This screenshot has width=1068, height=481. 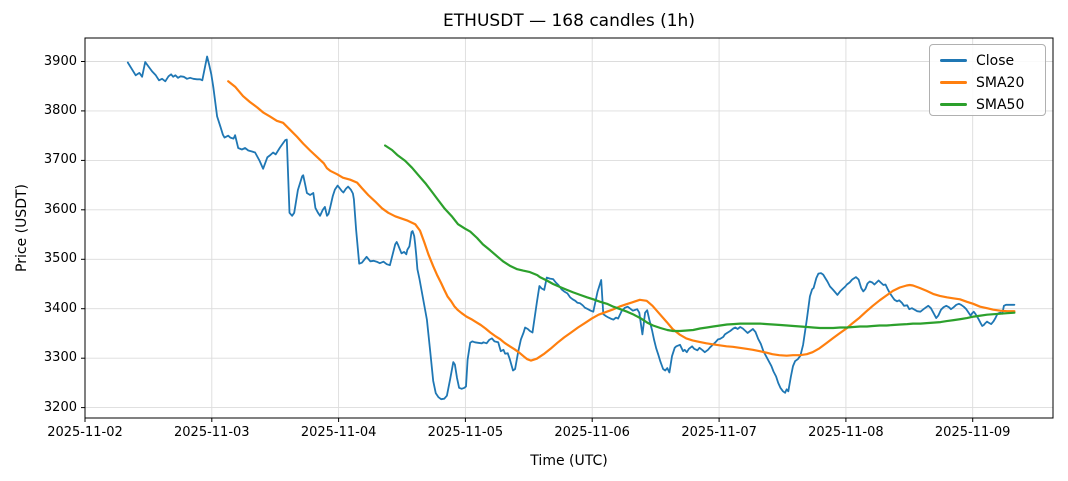 What do you see at coordinates (972, 432) in the screenshot?
I see `x-tick-label: 2025-11-09` at bounding box center [972, 432].